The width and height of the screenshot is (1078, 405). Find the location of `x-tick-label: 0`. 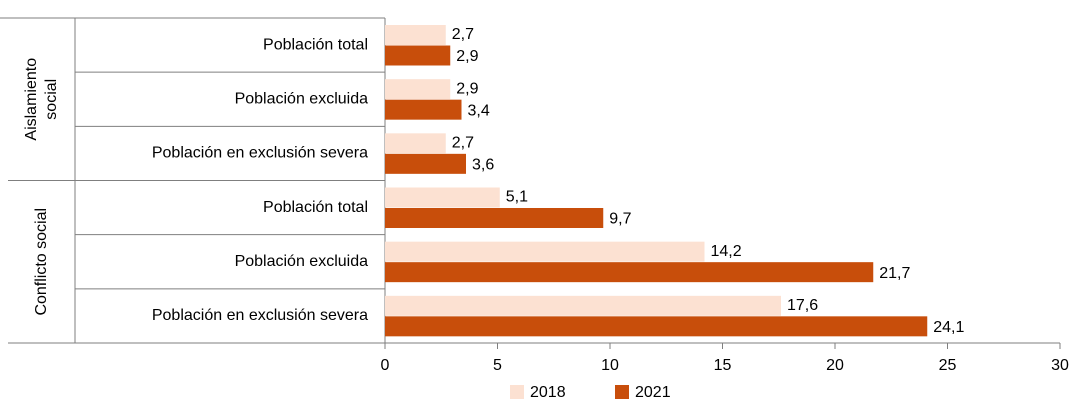

x-tick-label: 0 is located at coordinates (385, 365).